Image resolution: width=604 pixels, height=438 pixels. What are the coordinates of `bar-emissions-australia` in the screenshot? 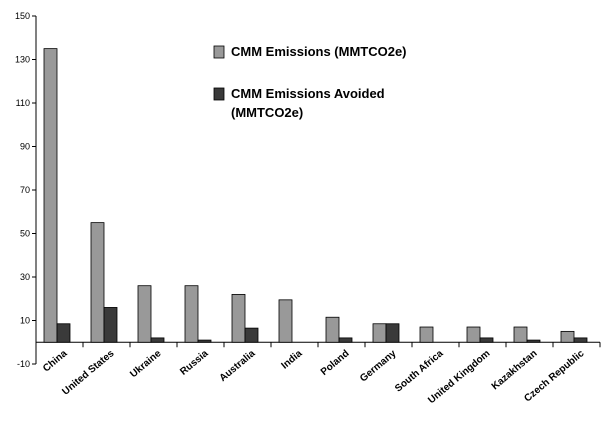 It's located at (238, 318).